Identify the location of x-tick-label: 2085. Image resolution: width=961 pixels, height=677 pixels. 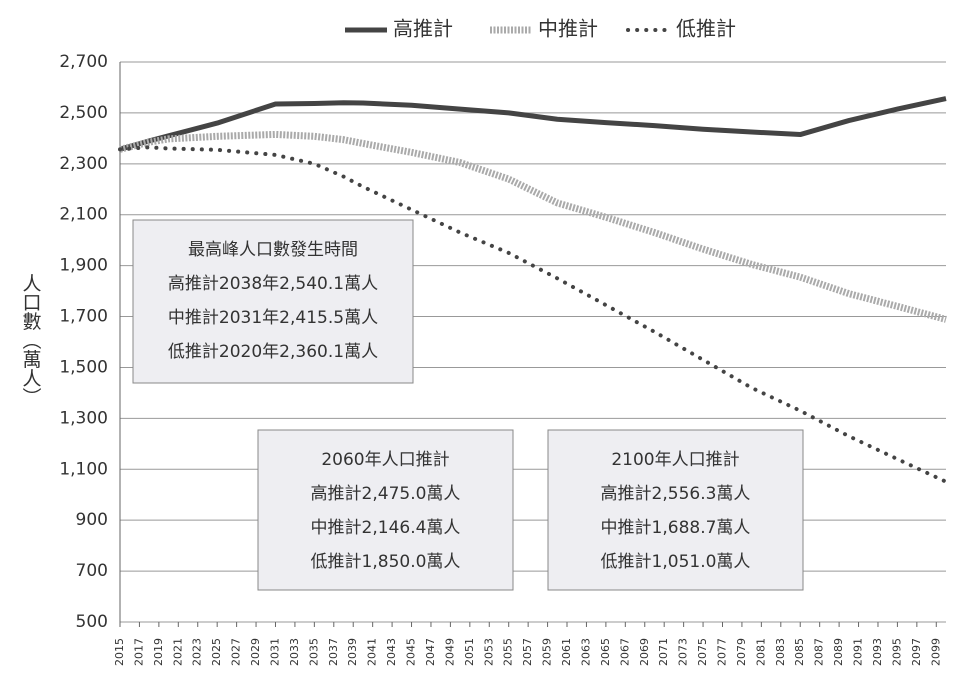
(799, 652).